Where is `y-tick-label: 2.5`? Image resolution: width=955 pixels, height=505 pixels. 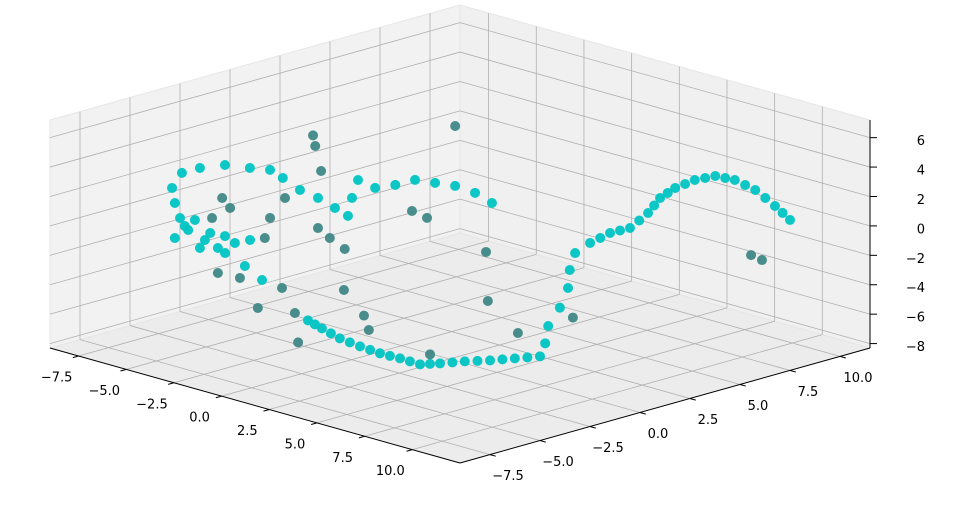
y-tick-label: 2.5 is located at coordinates (708, 420).